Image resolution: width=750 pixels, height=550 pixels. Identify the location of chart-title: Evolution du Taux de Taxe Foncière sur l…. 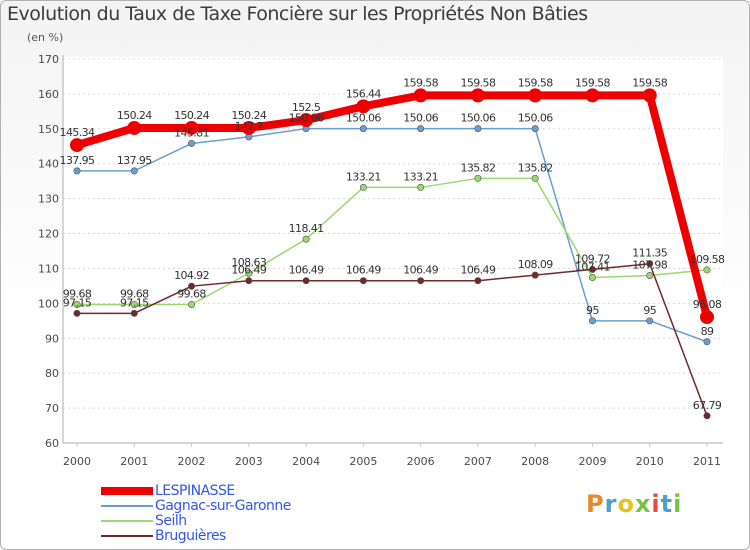
(297, 14).